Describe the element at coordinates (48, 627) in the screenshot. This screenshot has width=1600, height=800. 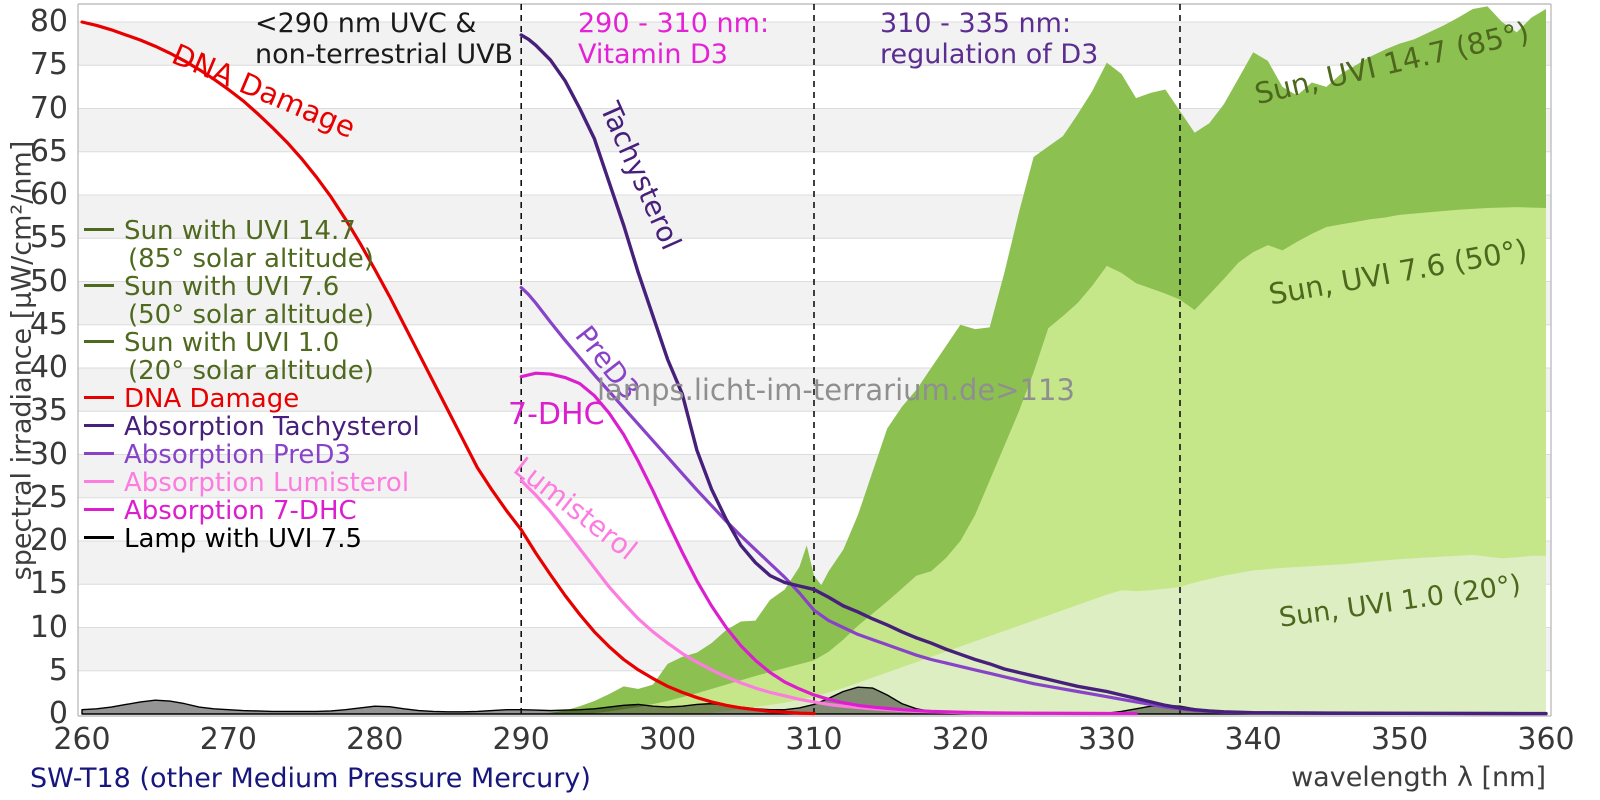
I see `y-tick-label-10: 10` at that location.